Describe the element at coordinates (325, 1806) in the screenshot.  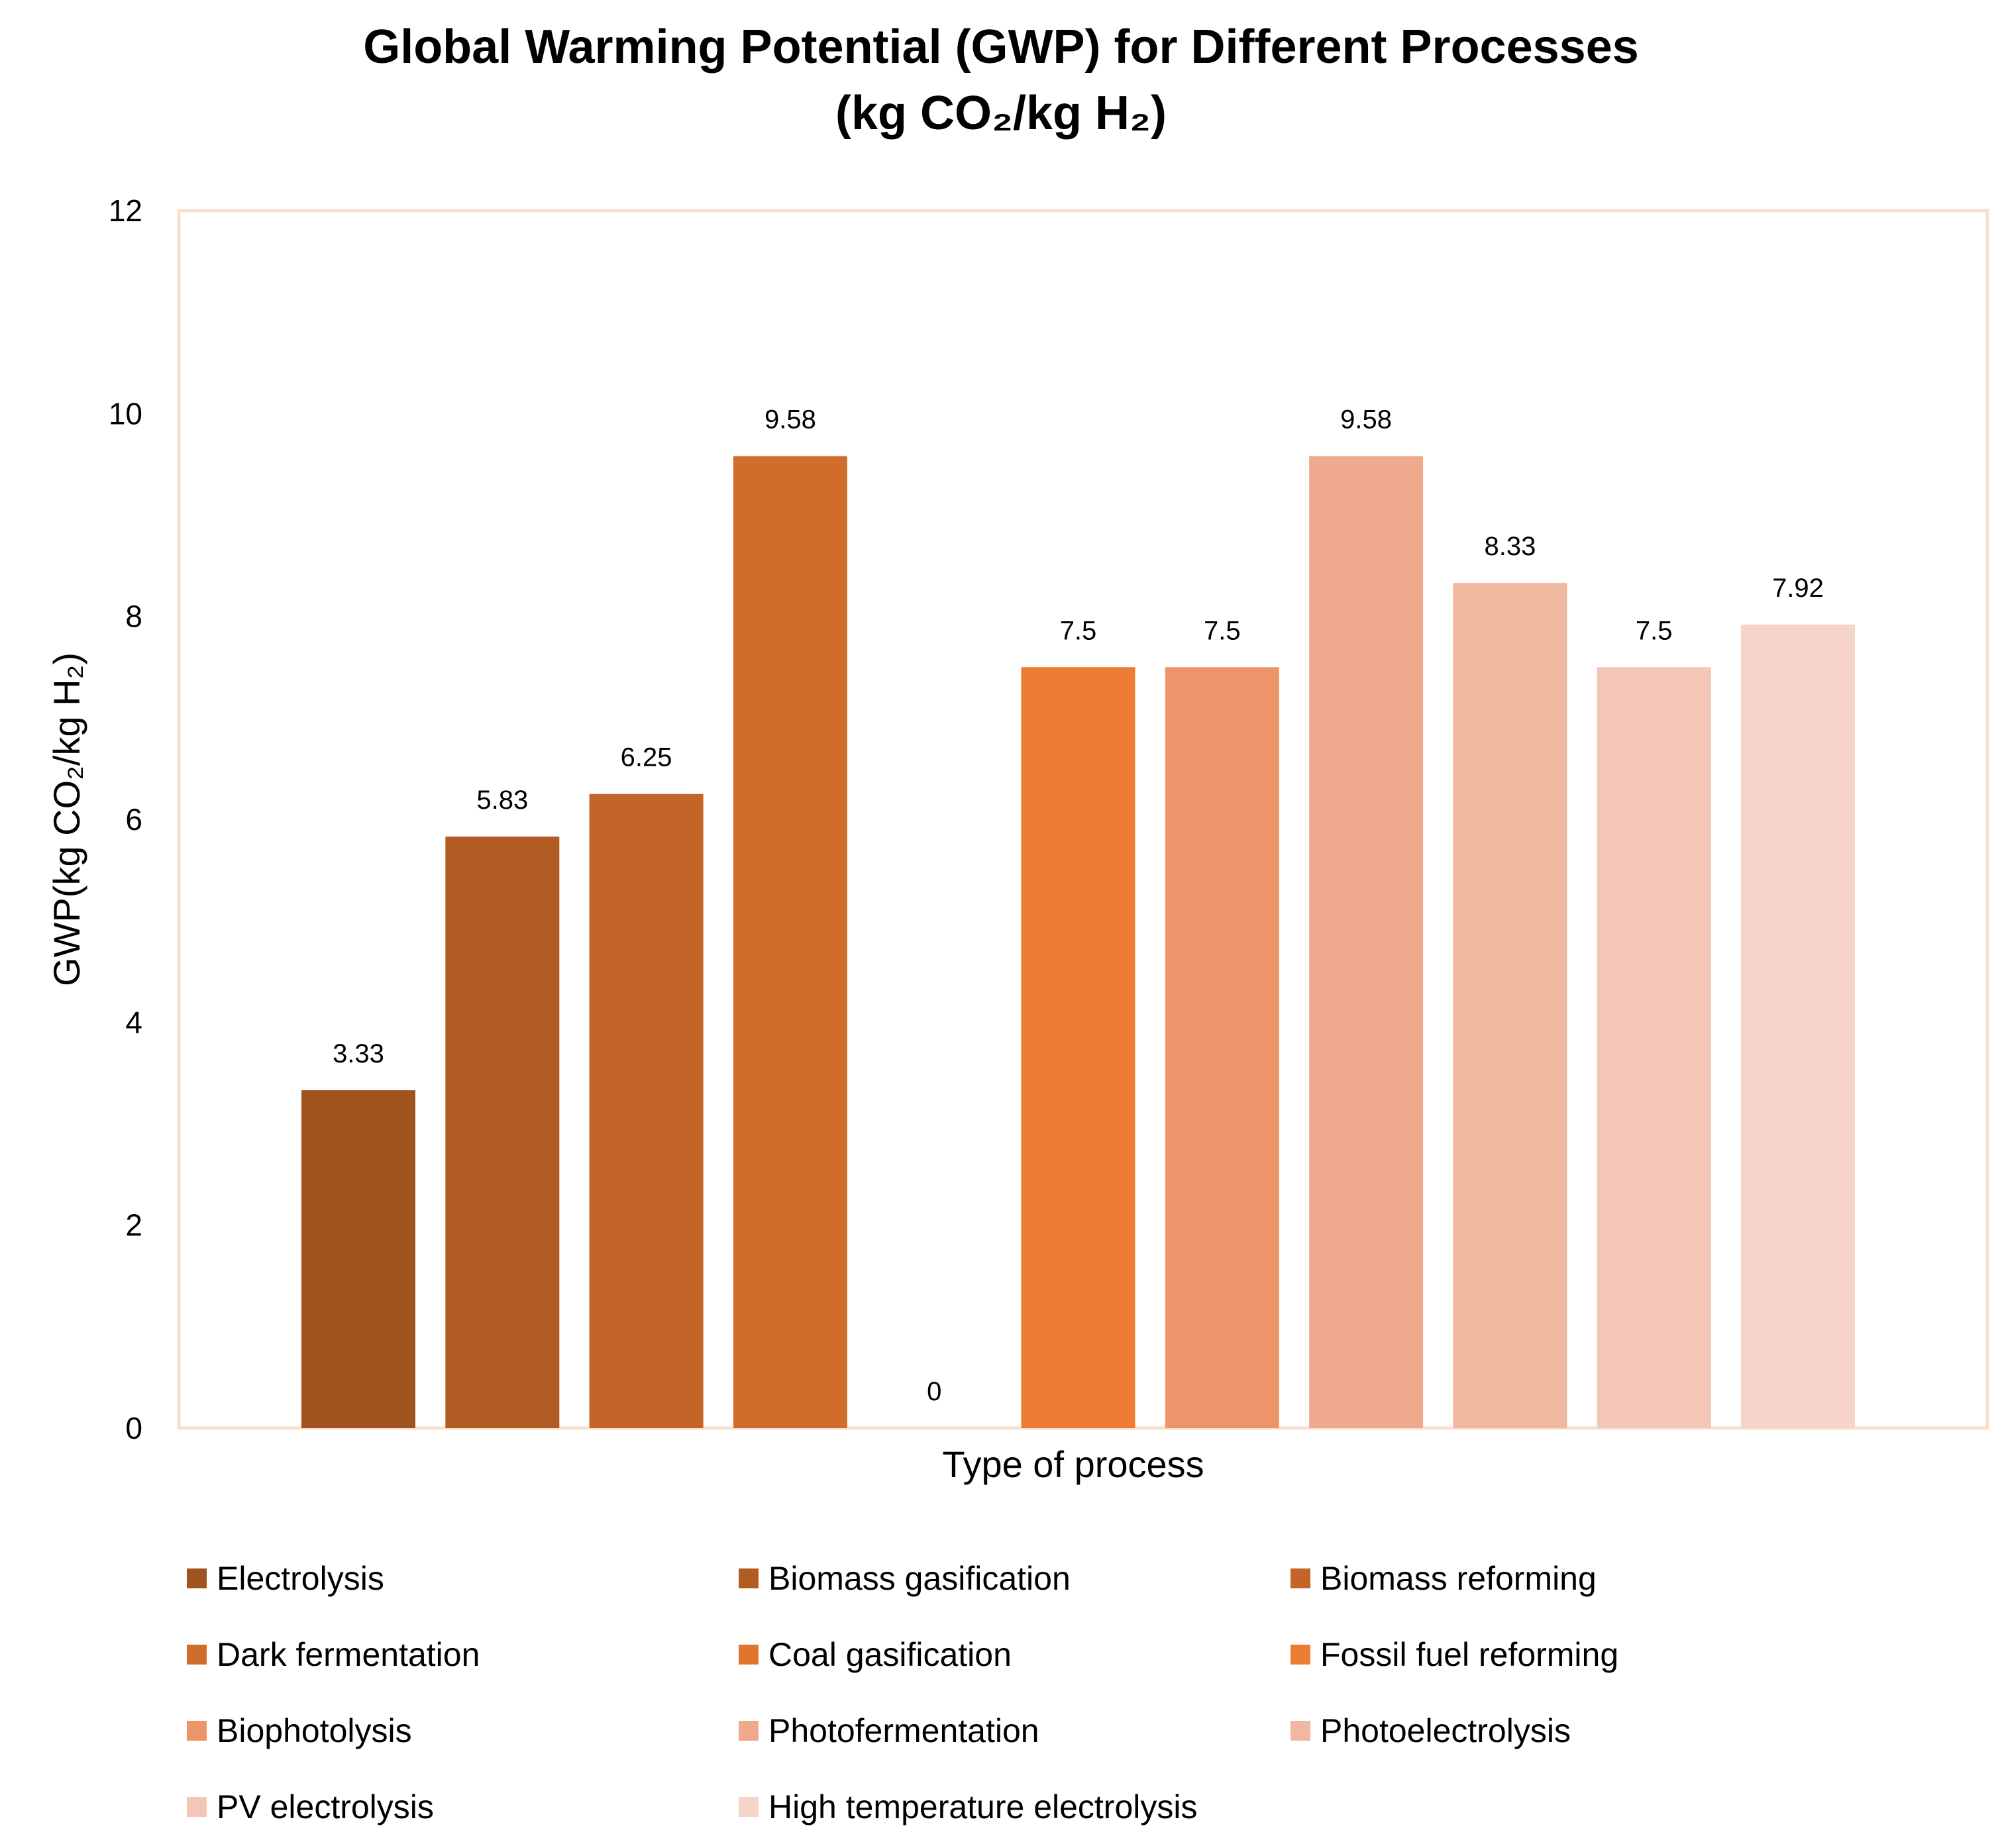
I see `legend-label: PV electrolysis` at that location.